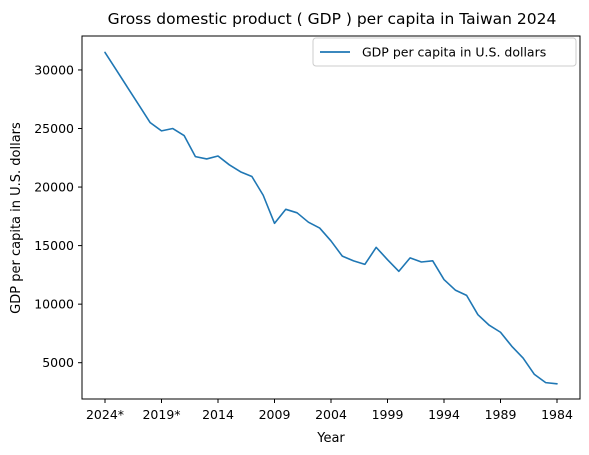  Describe the element at coordinates (54, 128) in the screenshot. I see `y-tick-label: 25000` at that location.